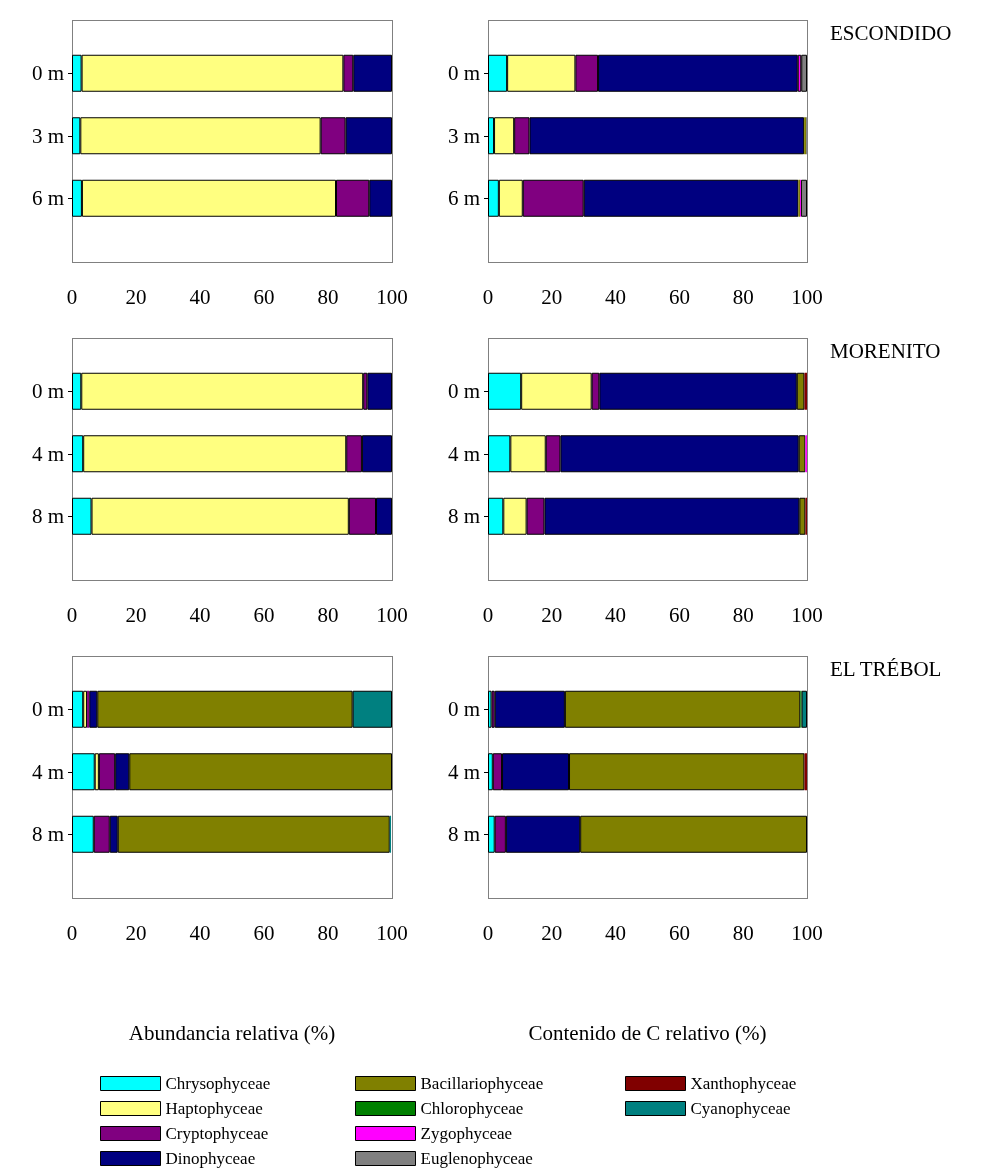 The width and height of the screenshot is (988, 1169). I want to click on legend-label: Haptophyceae, so click(214, 1108).